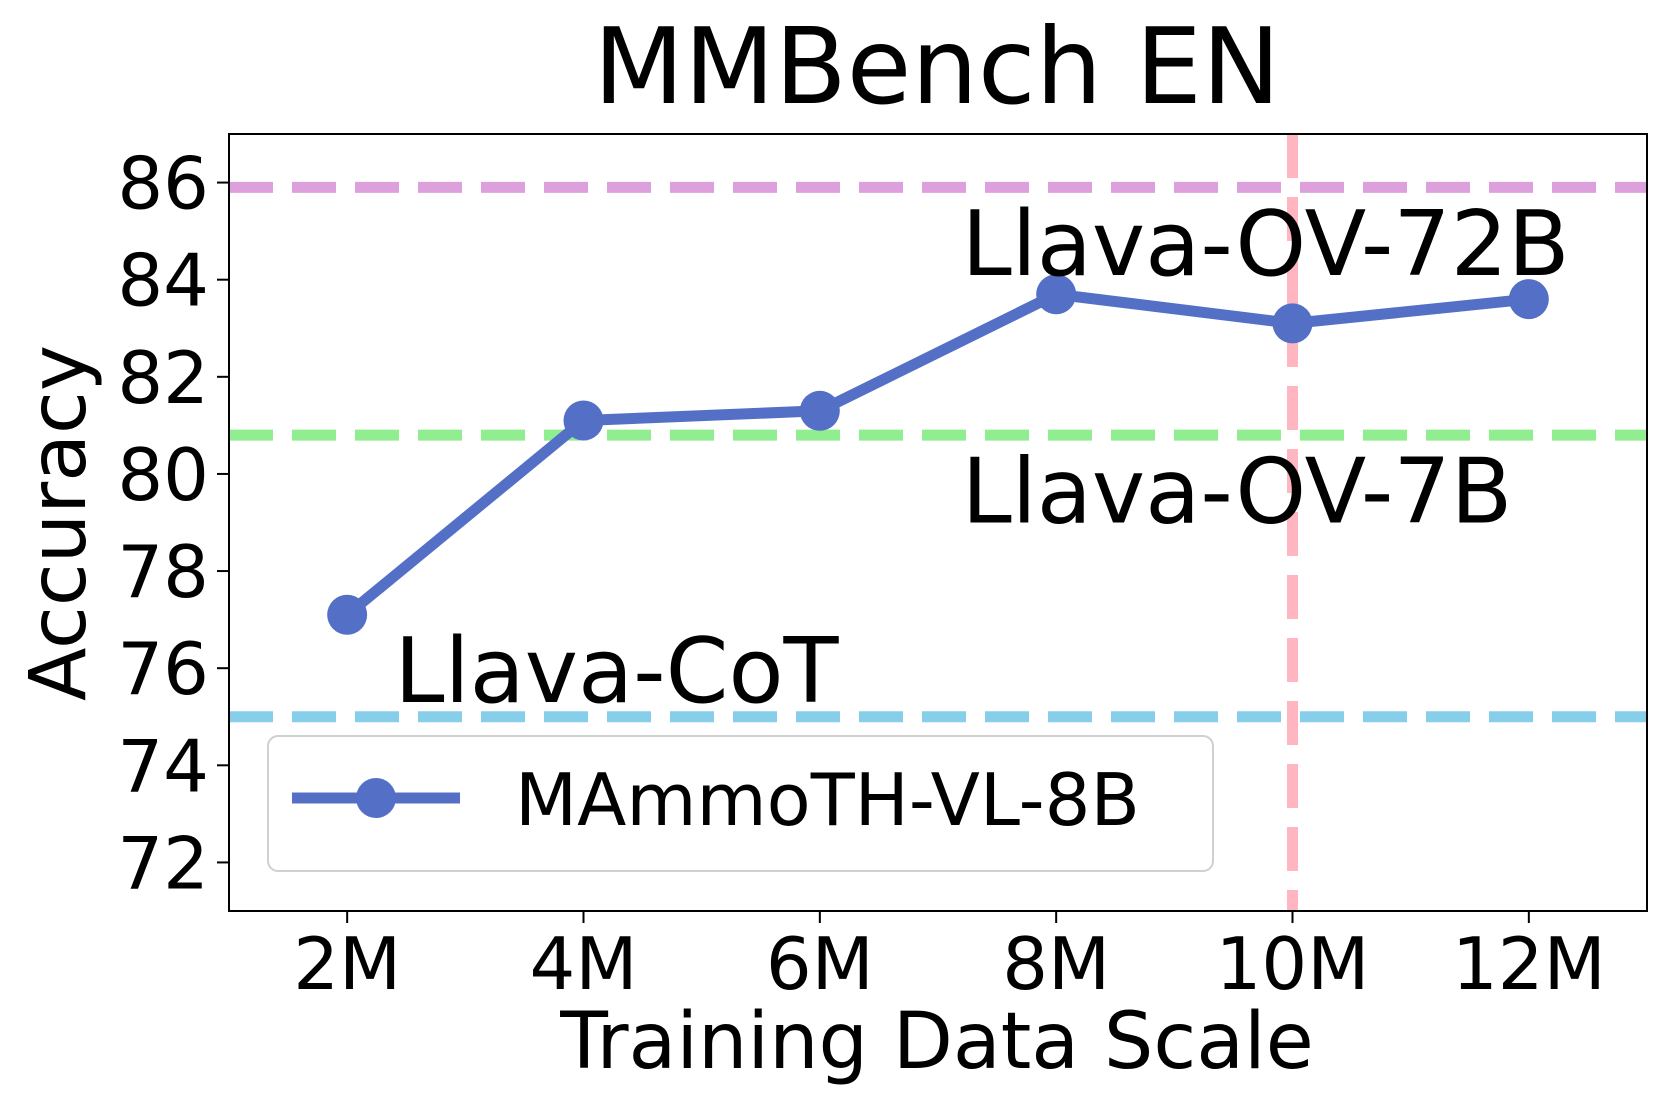  I want to click on y-tick-label: 82, so click(163, 378).